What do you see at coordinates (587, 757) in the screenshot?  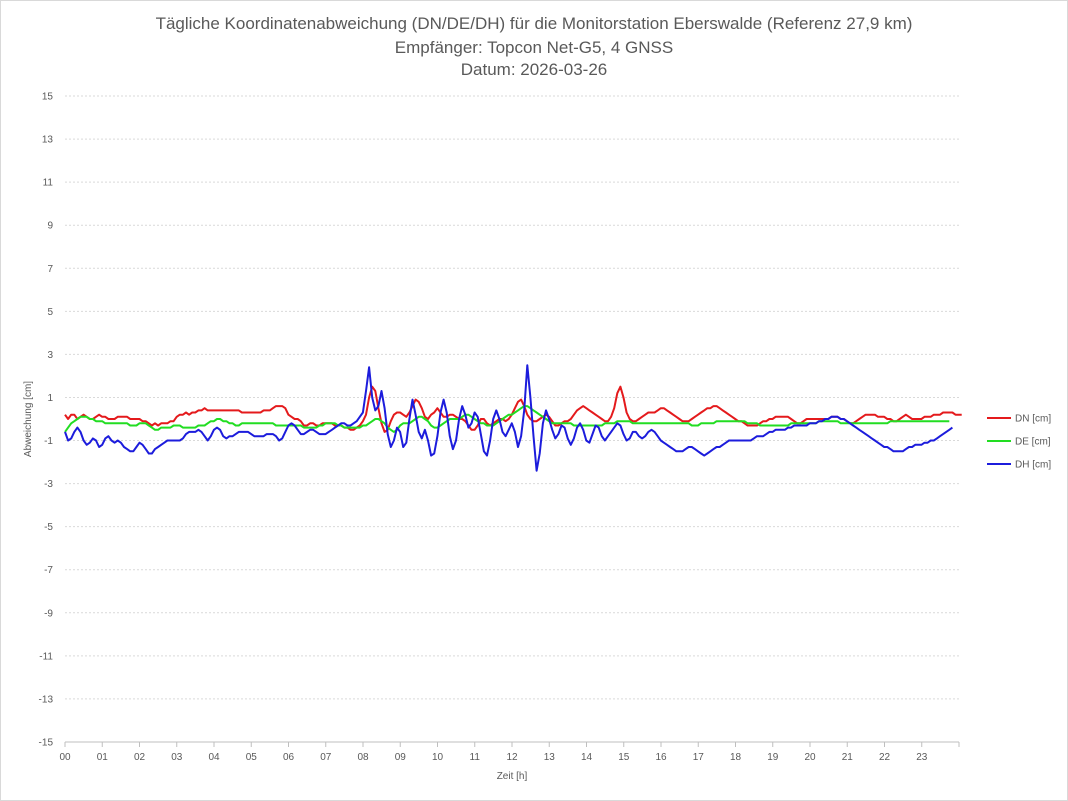 I see `x-tick-label: 14` at bounding box center [587, 757].